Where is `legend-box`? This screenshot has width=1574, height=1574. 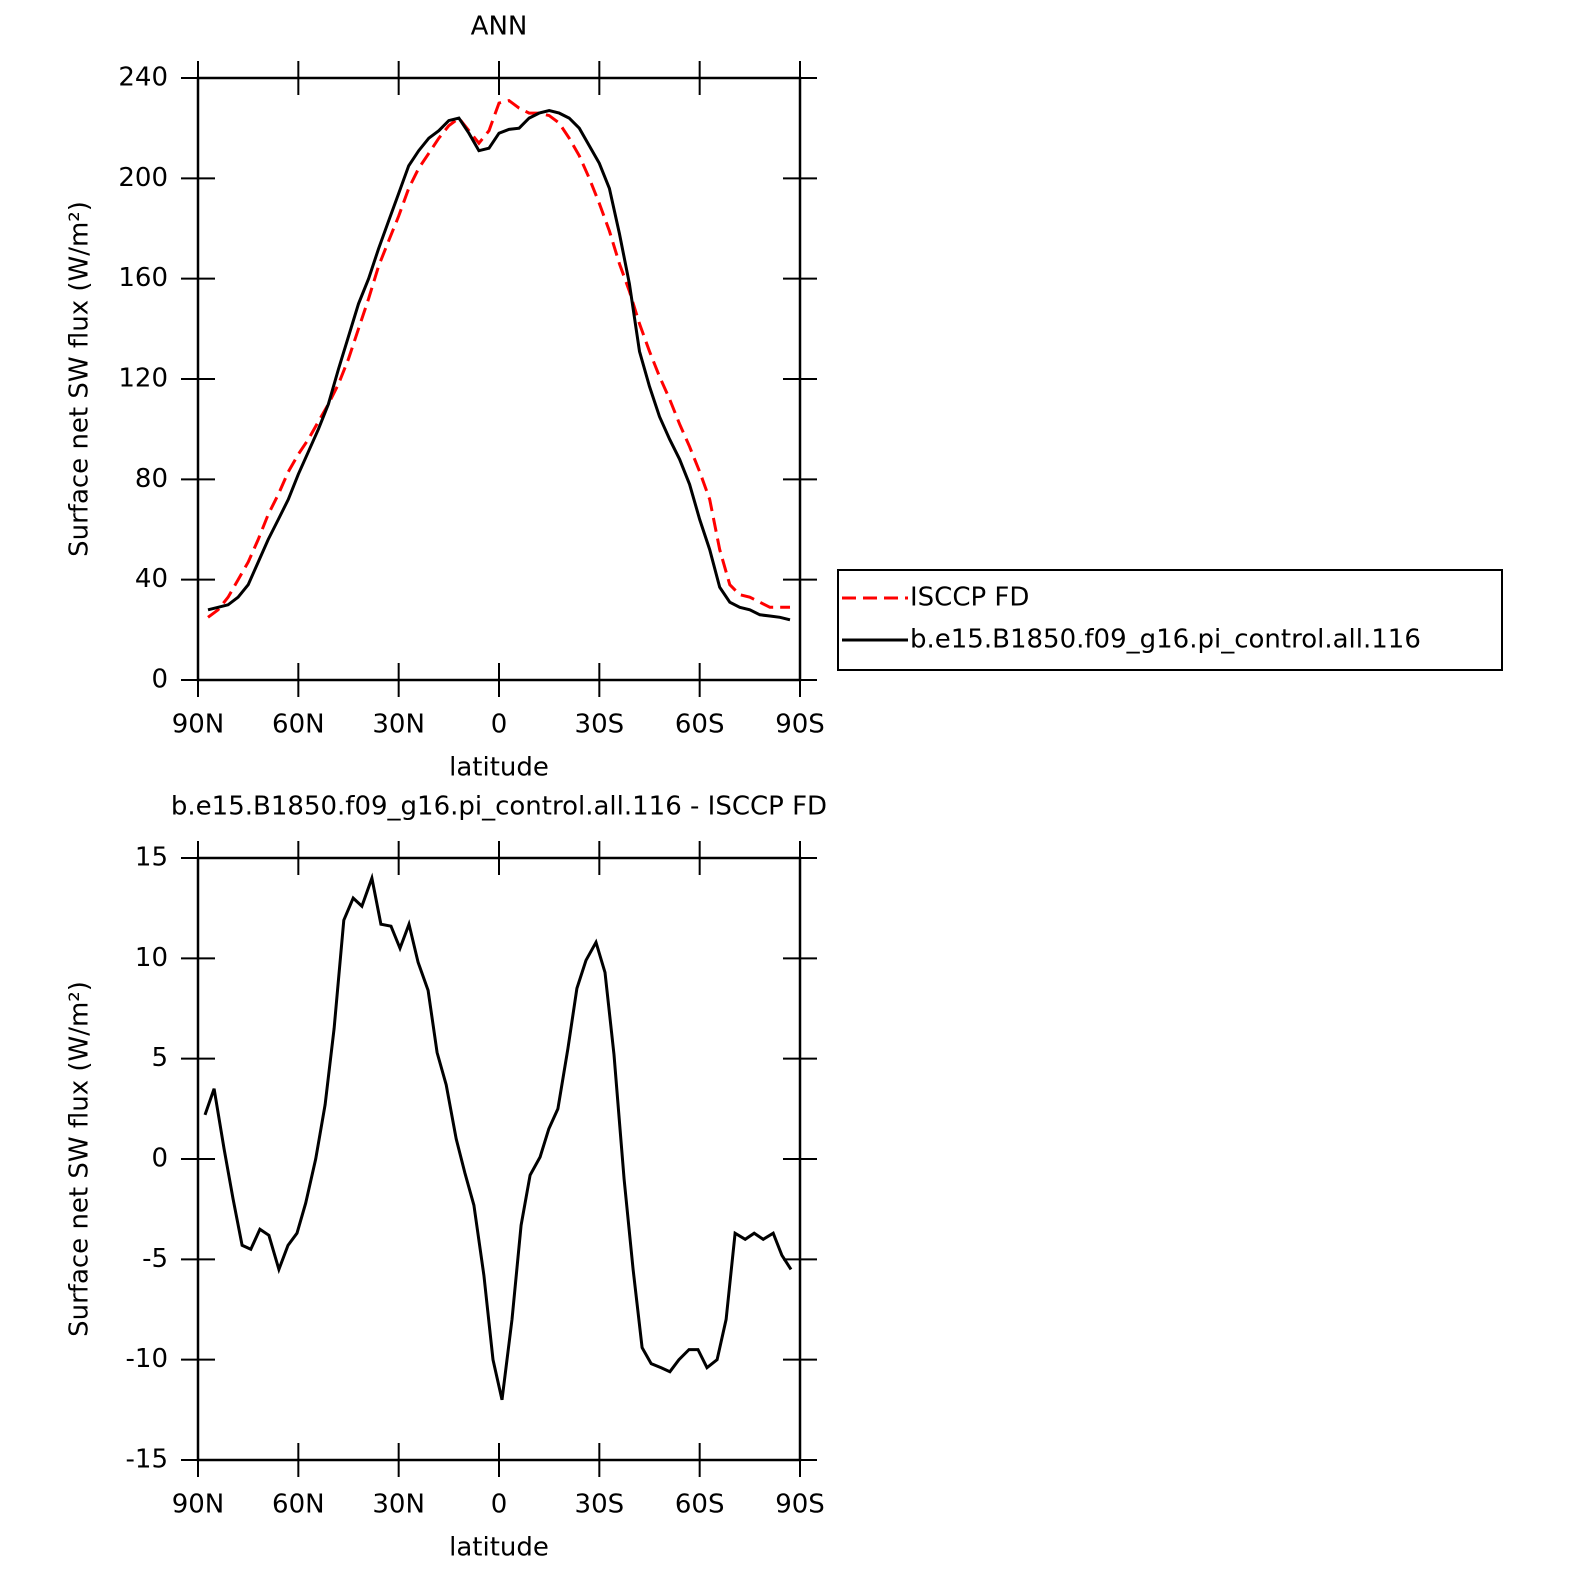
legend-box is located at coordinates (1170, 620).